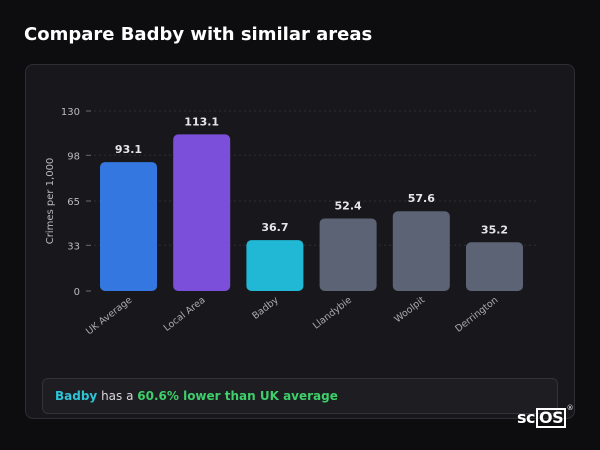  What do you see at coordinates (73, 246) in the screenshot?
I see `y-tick-label: 33` at bounding box center [73, 246].